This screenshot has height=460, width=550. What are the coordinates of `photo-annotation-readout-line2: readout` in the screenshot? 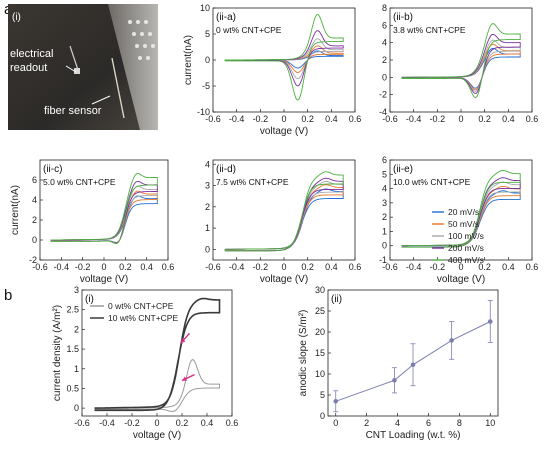 It's located at (28, 68).